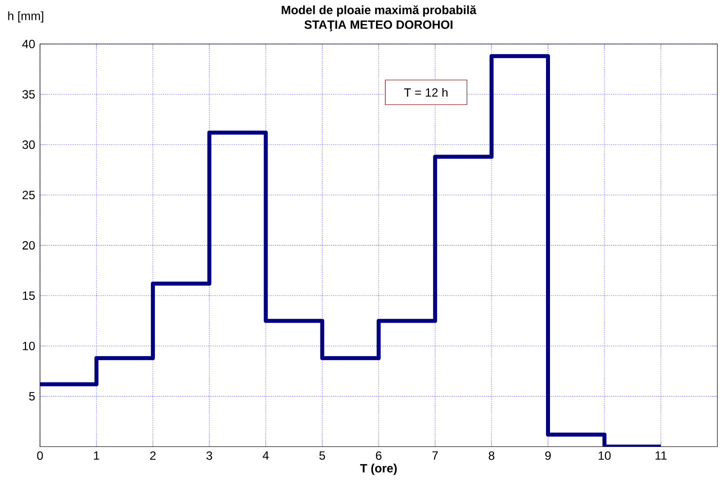 The width and height of the screenshot is (728, 503). What do you see at coordinates (661, 456) in the screenshot?
I see `x-tick-label: 11` at bounding box center [661, 456].